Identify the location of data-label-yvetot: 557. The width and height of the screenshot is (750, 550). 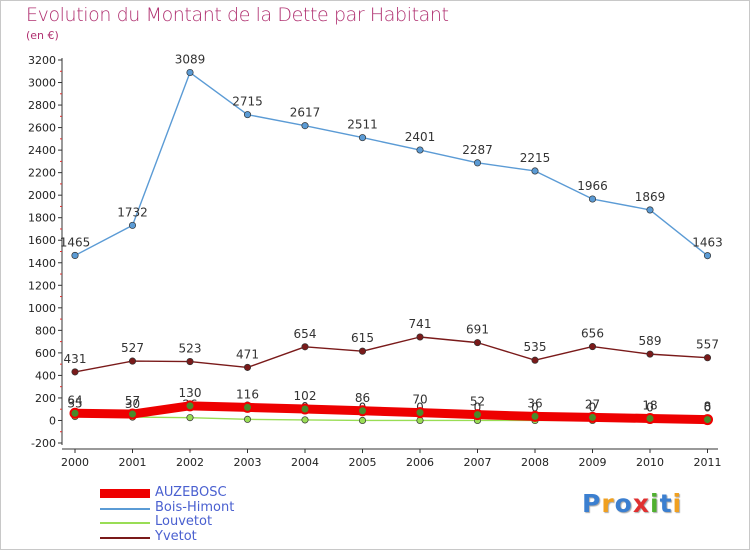
(707, 345).